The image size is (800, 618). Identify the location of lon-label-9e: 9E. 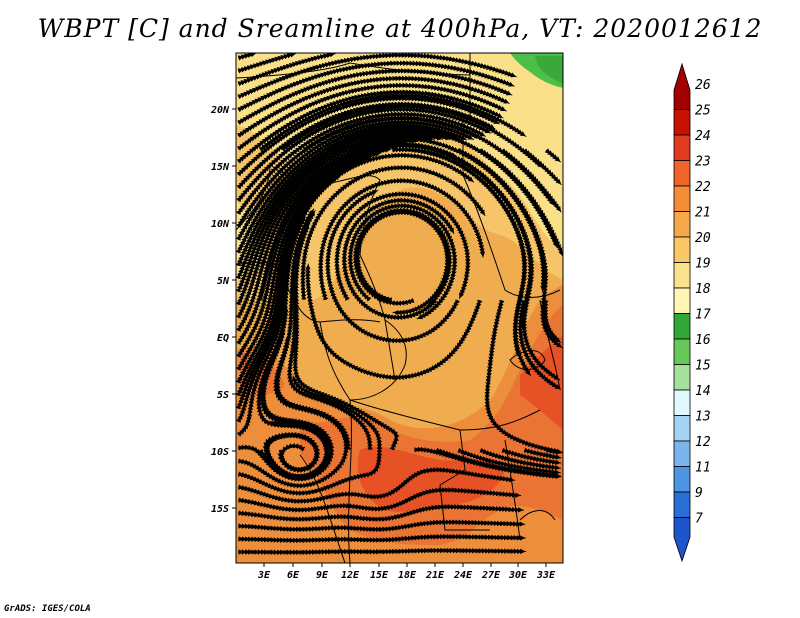
(322, 575).